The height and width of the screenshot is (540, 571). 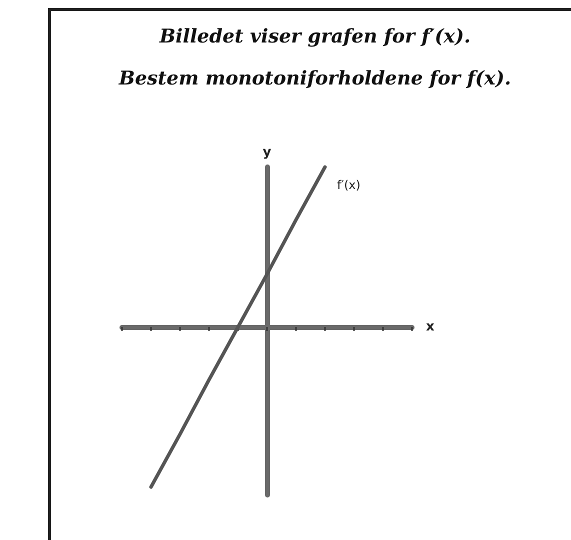 What do you see at coordinates (430, 327) in the screenshot?
I see `x-axis-title: x` at bounding box center [430, 327].